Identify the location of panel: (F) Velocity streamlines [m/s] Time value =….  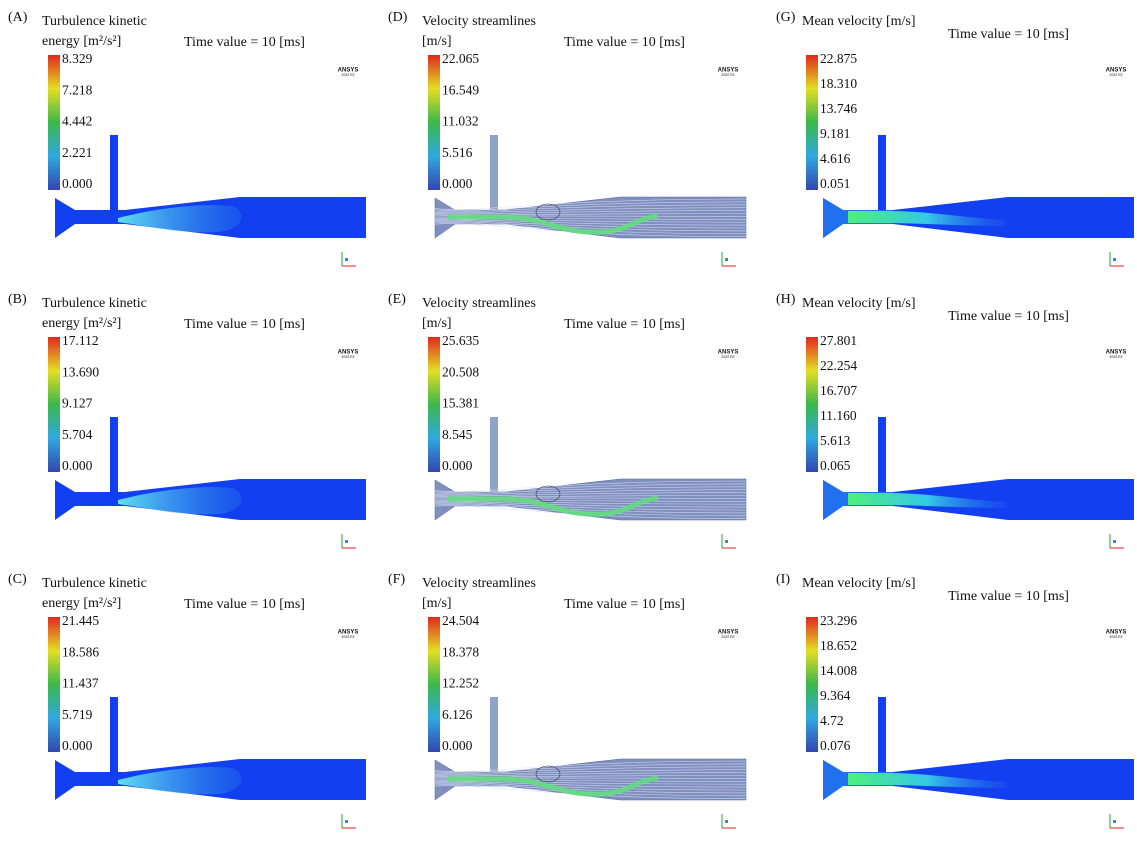
(567, 700).